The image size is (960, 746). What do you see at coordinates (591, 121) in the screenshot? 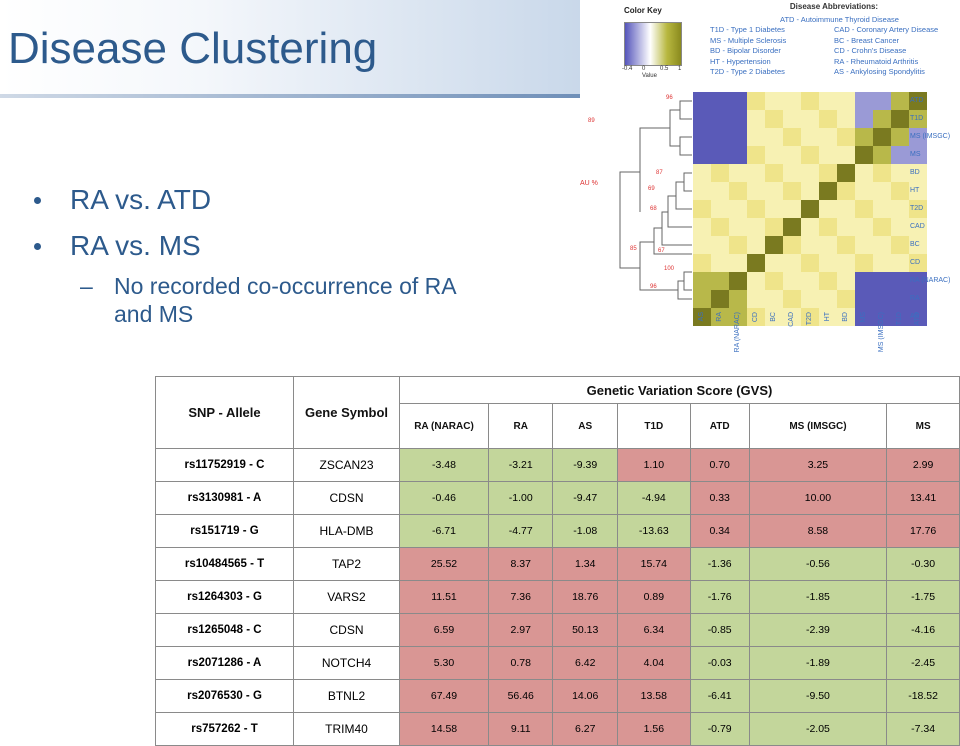
I see `dendrogram-au-value: 89` at bounding box center [591, 121].